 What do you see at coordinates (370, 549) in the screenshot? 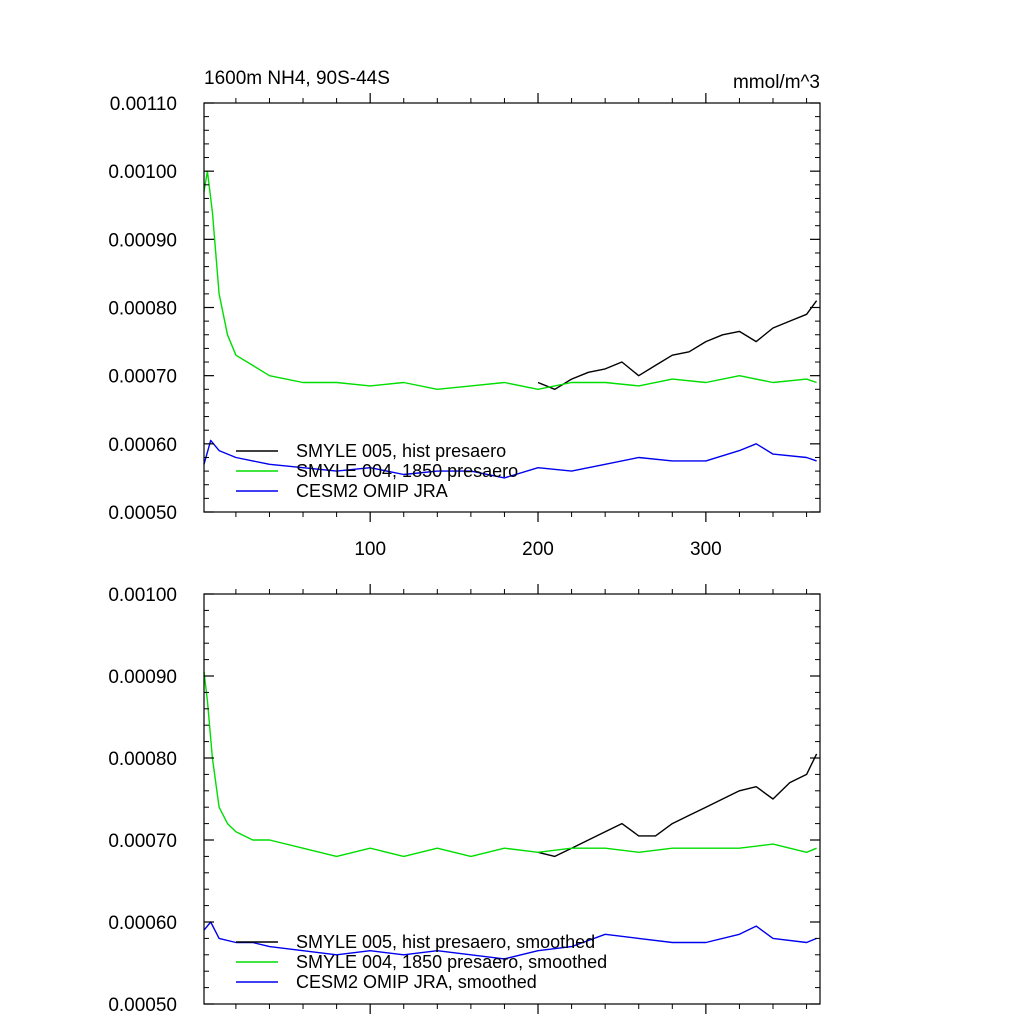
I see `top-x-tick-label: 100` at bounding box center [370, 549].